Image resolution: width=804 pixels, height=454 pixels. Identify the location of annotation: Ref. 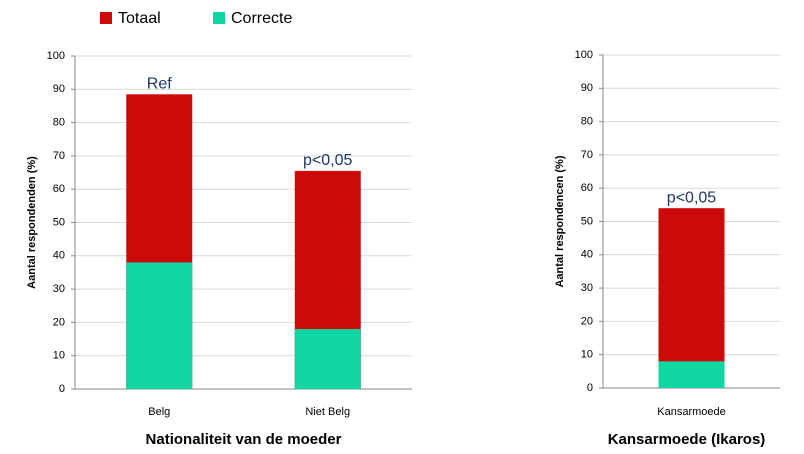
(159, 84).